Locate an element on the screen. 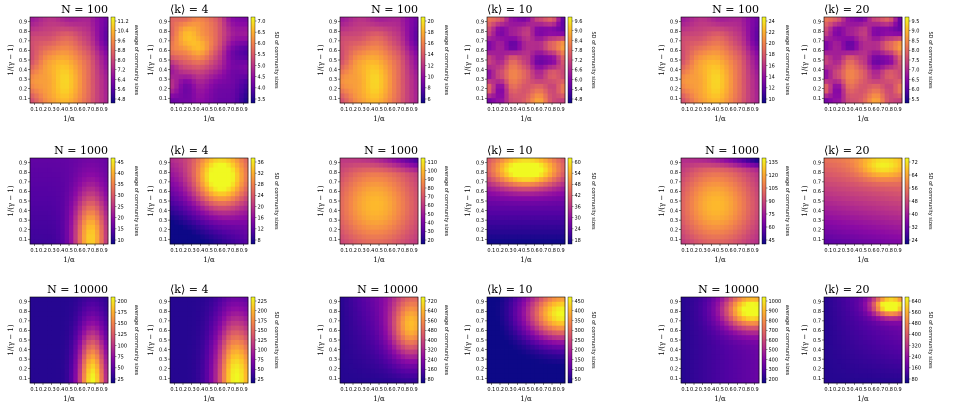 Image resolution: width=955 pixels, height=404 pixels. x-tick-label: 0.8 is located at coordinates (235, 251).